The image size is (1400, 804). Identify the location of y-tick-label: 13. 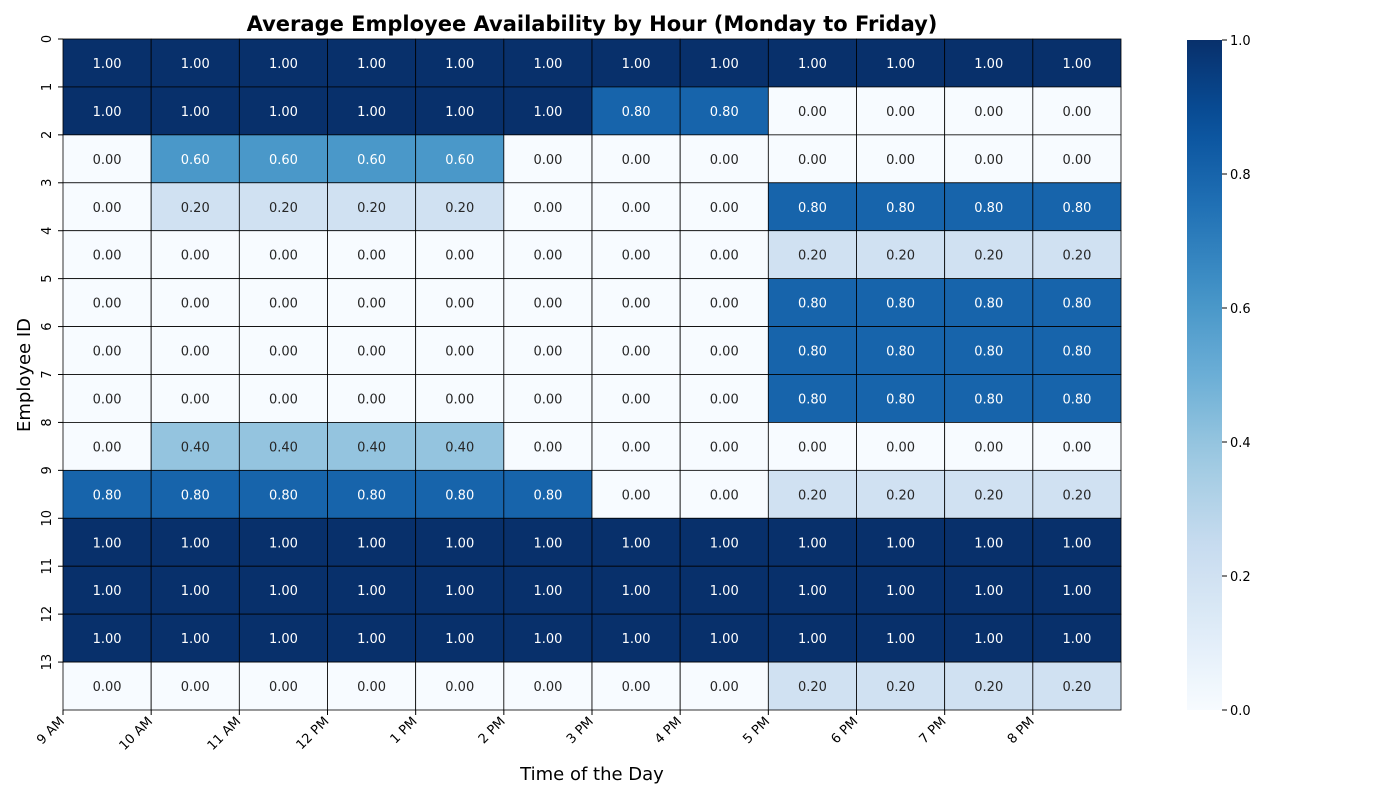
(47, 662).